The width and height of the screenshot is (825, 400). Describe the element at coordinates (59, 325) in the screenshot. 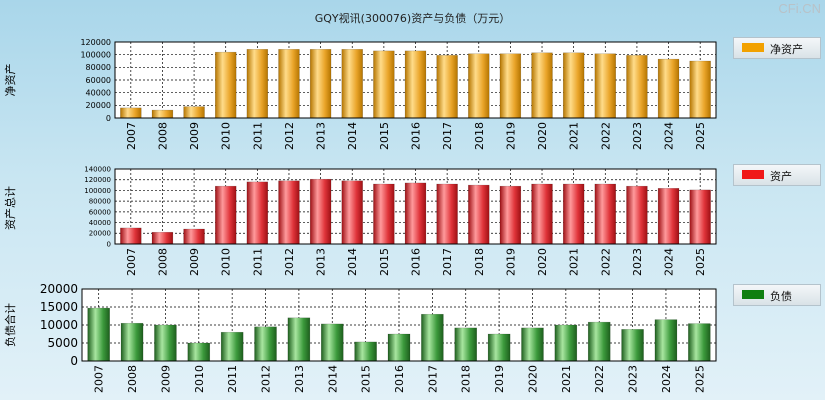

I see `y-tick-label: 10000` at that location.